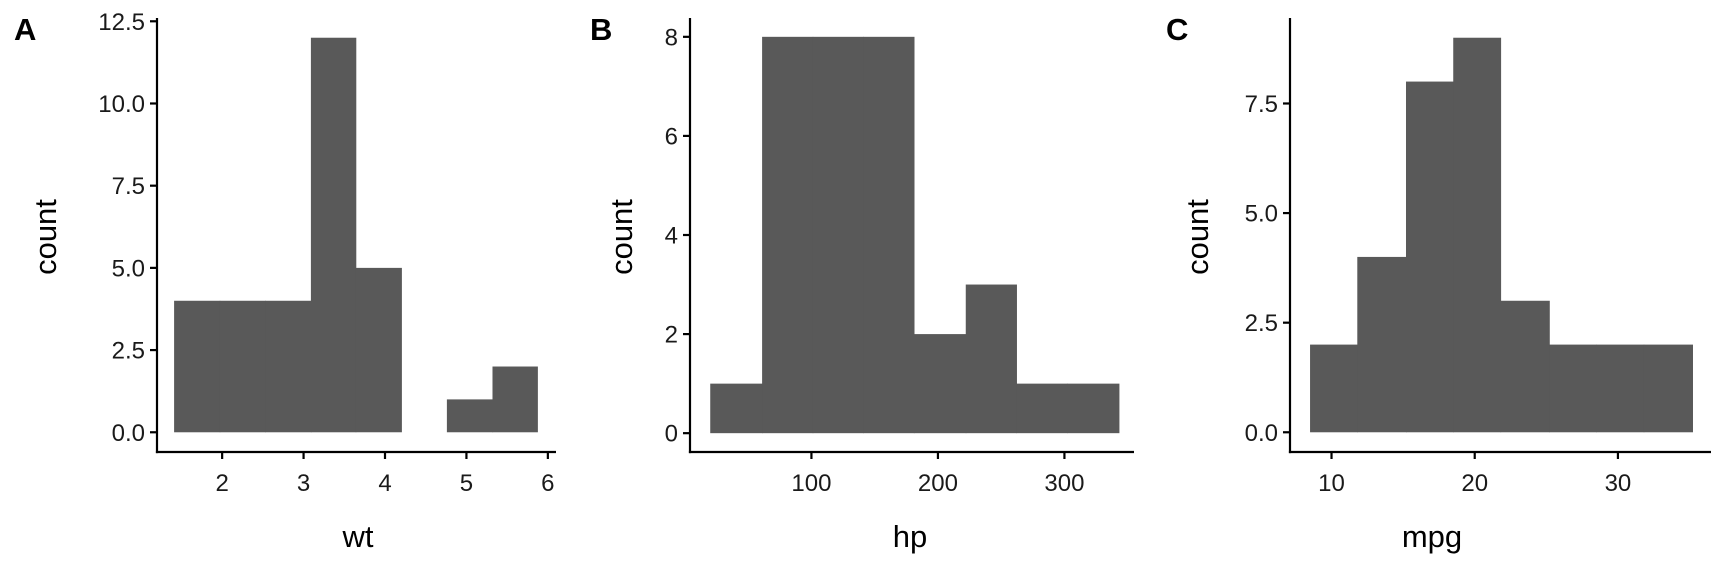 The image size is (1728, 576). I want to click on panel-c-x-axis-title: mpg, so click(1432, 536).